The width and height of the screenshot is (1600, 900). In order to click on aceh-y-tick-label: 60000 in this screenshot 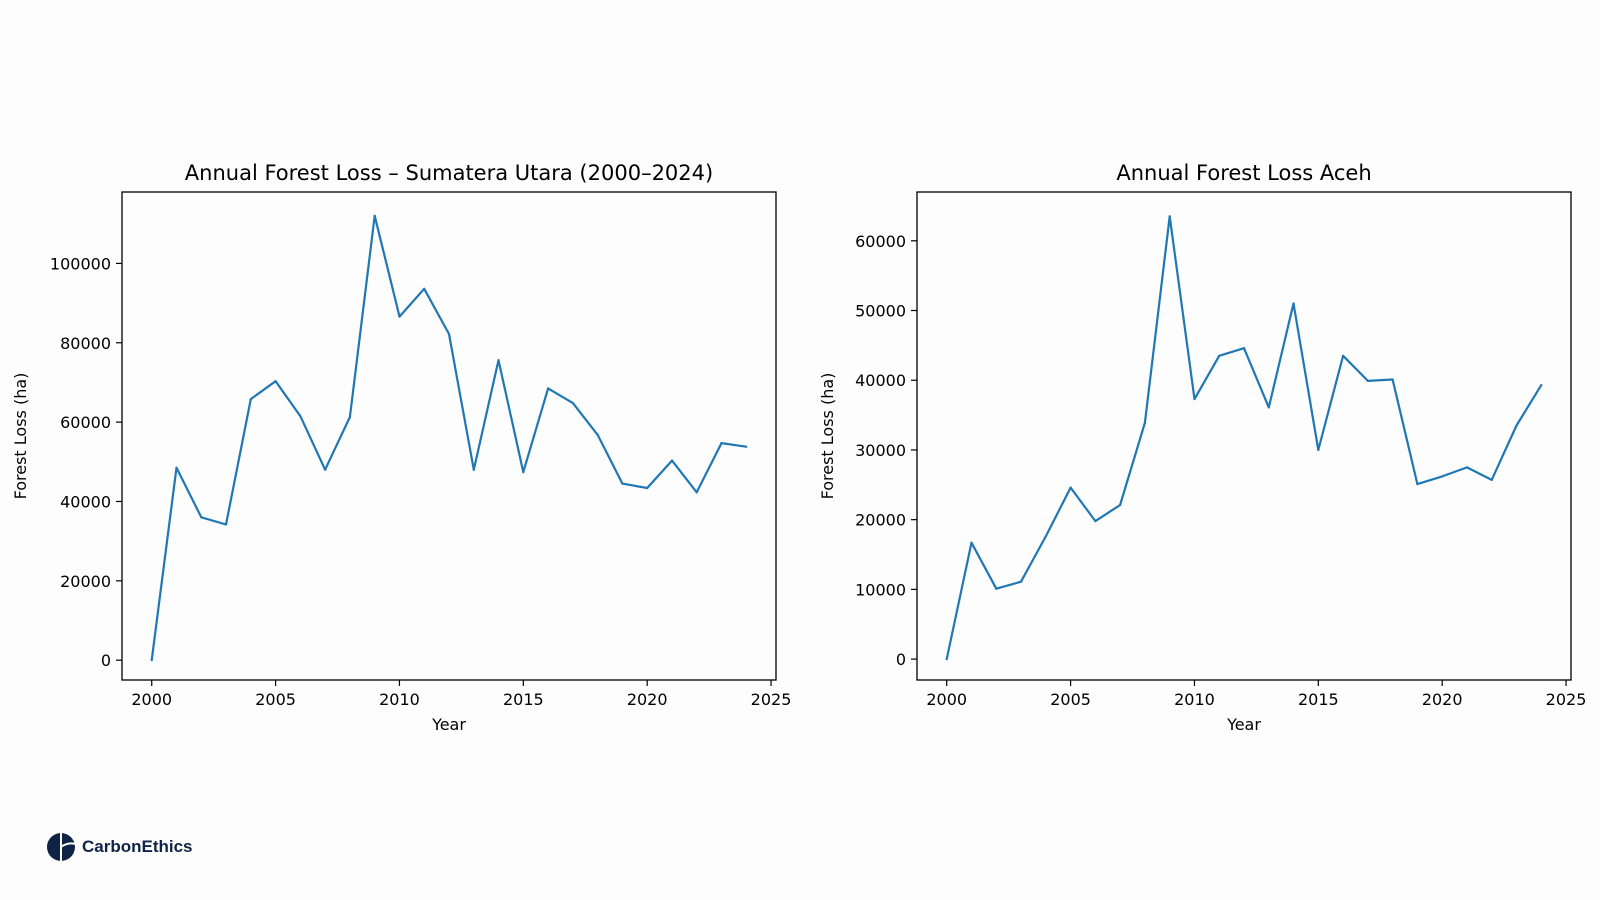, I will do `click(880, 241)`.